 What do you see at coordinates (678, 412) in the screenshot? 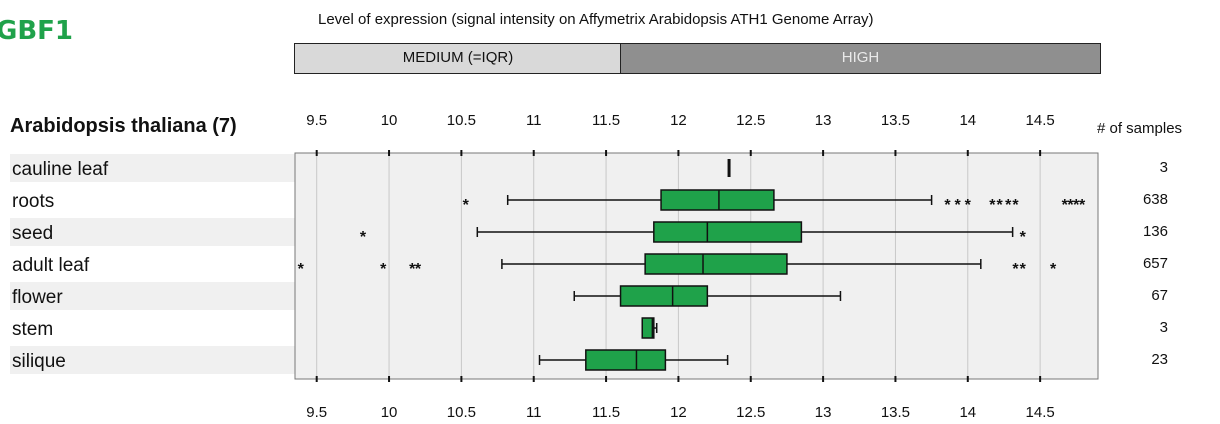
I see `x-tick-label-bottom: 12` at bounding box center [678, 412].